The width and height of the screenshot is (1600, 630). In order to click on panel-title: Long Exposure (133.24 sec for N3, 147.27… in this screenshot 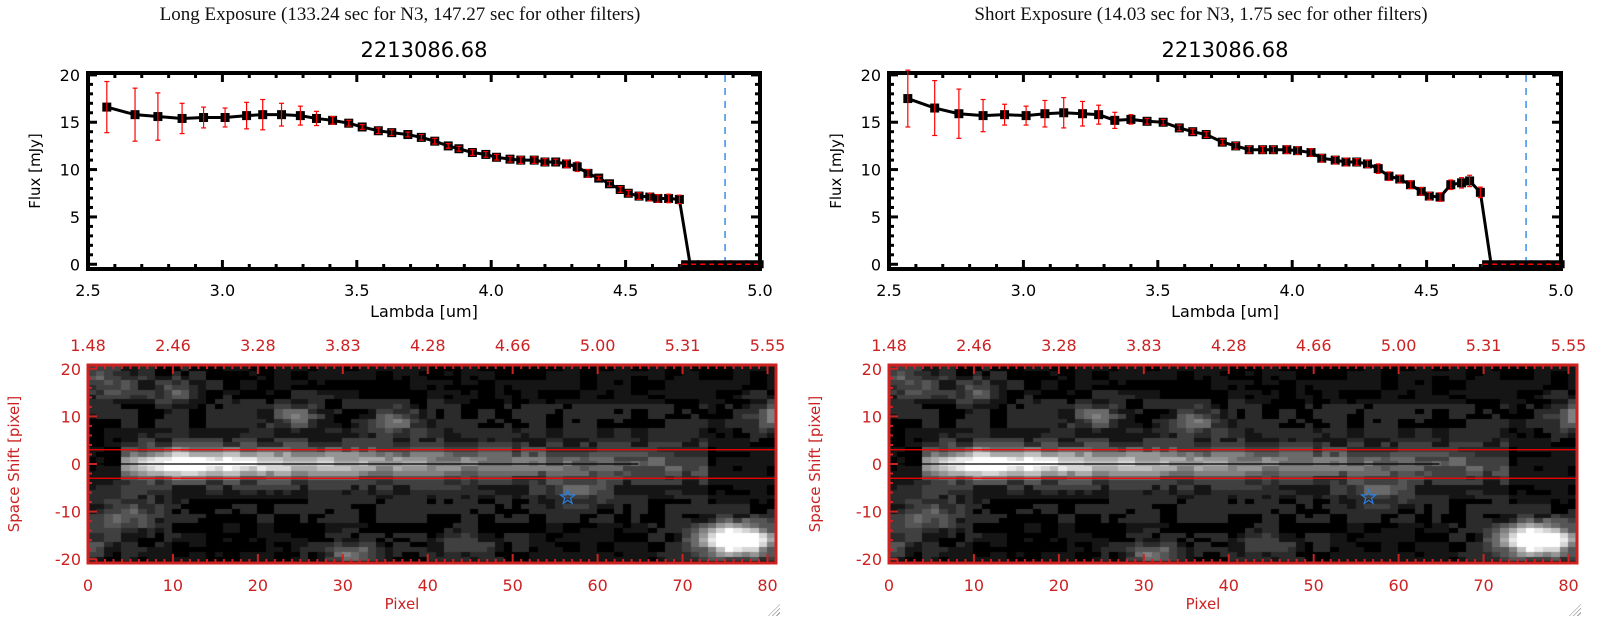, I will do `click(400, 14)`.